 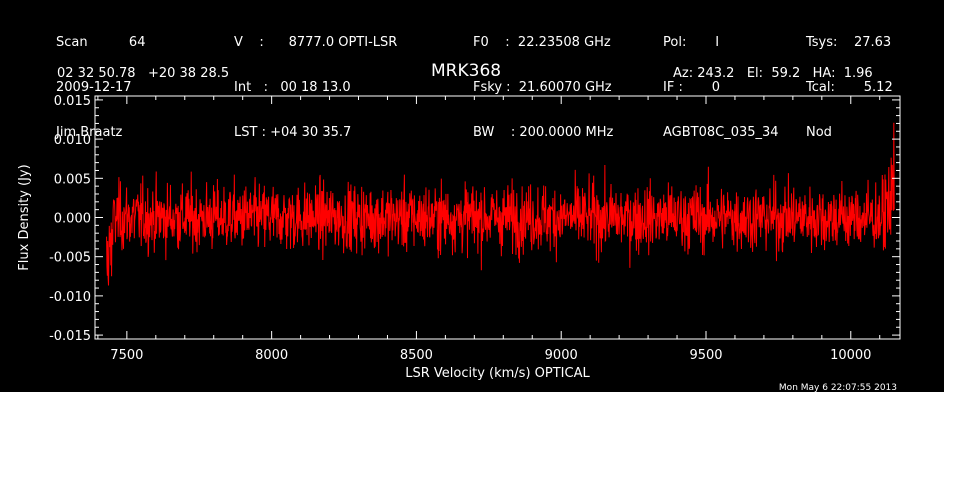 What do you see at coordinates (497, 373) in the screenshot?
I see `x-axis-label: LSR Velocity (km/s) OPTICAL` at bounding box center [497, 373].